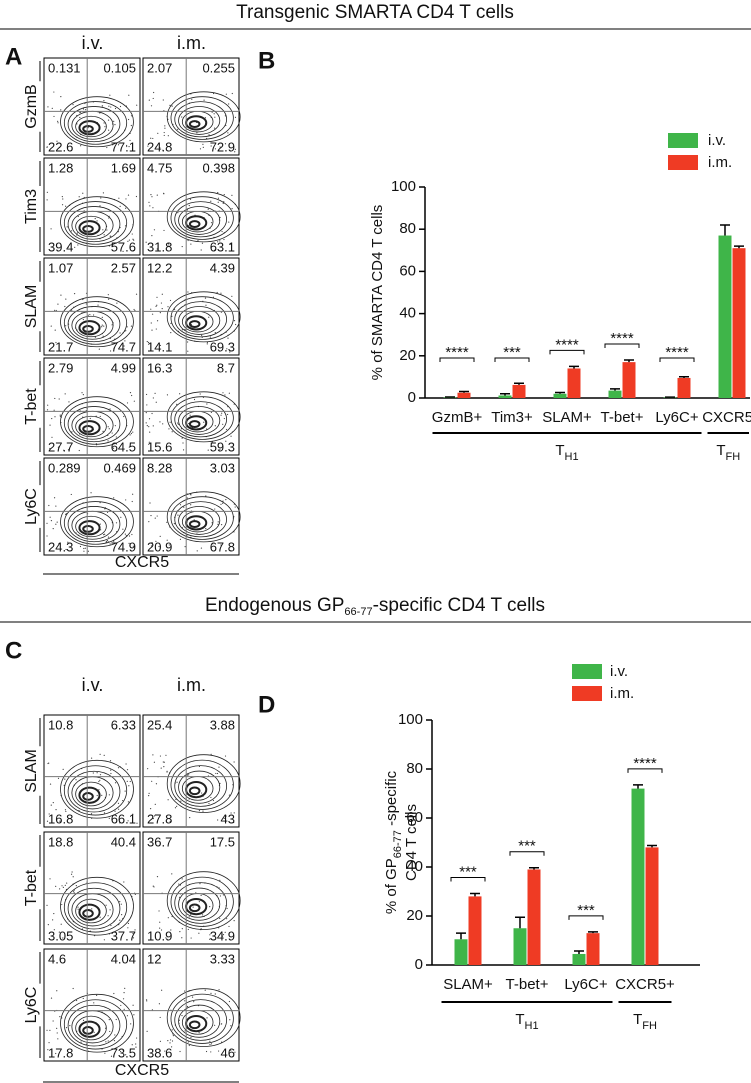 The height and width of the screenshot is (1083, 751). Describe the element at coordinates (391, 886) in the screenshot. I see `label-part: % of GP` at that location.